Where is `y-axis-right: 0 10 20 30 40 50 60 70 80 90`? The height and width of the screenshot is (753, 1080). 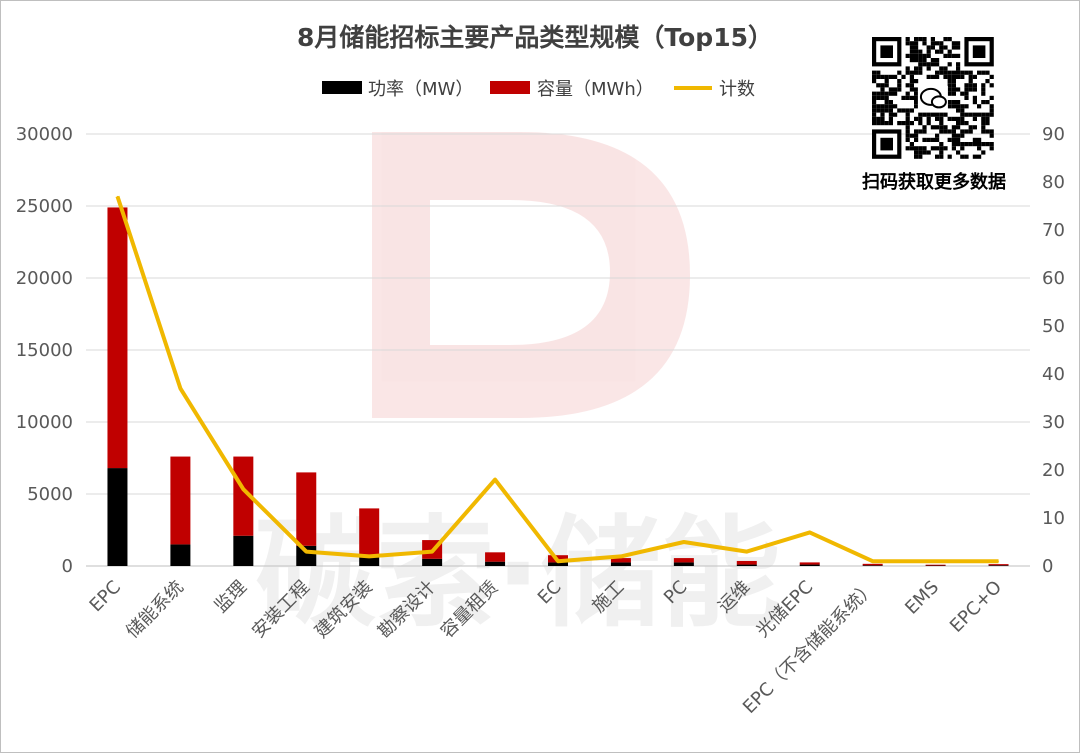
y-axis-right: 0 10 20 30 40 50 60 70 80 90 is located at coordinates (1053, 350).